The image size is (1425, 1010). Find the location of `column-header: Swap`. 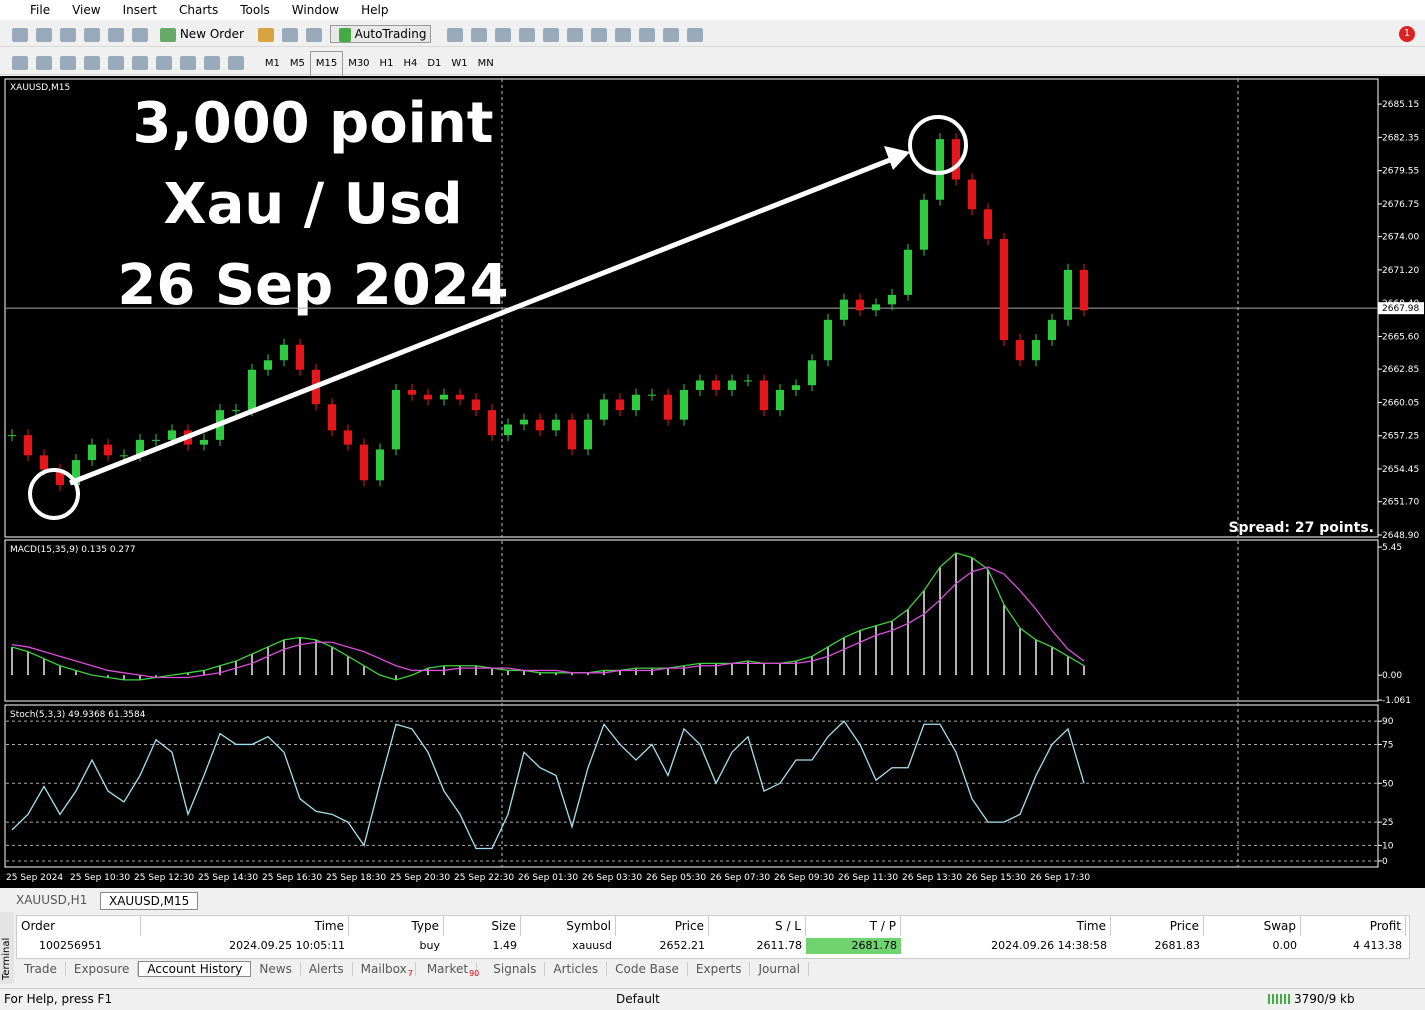

column-header: Swap is located at coordinates (1252, 926).